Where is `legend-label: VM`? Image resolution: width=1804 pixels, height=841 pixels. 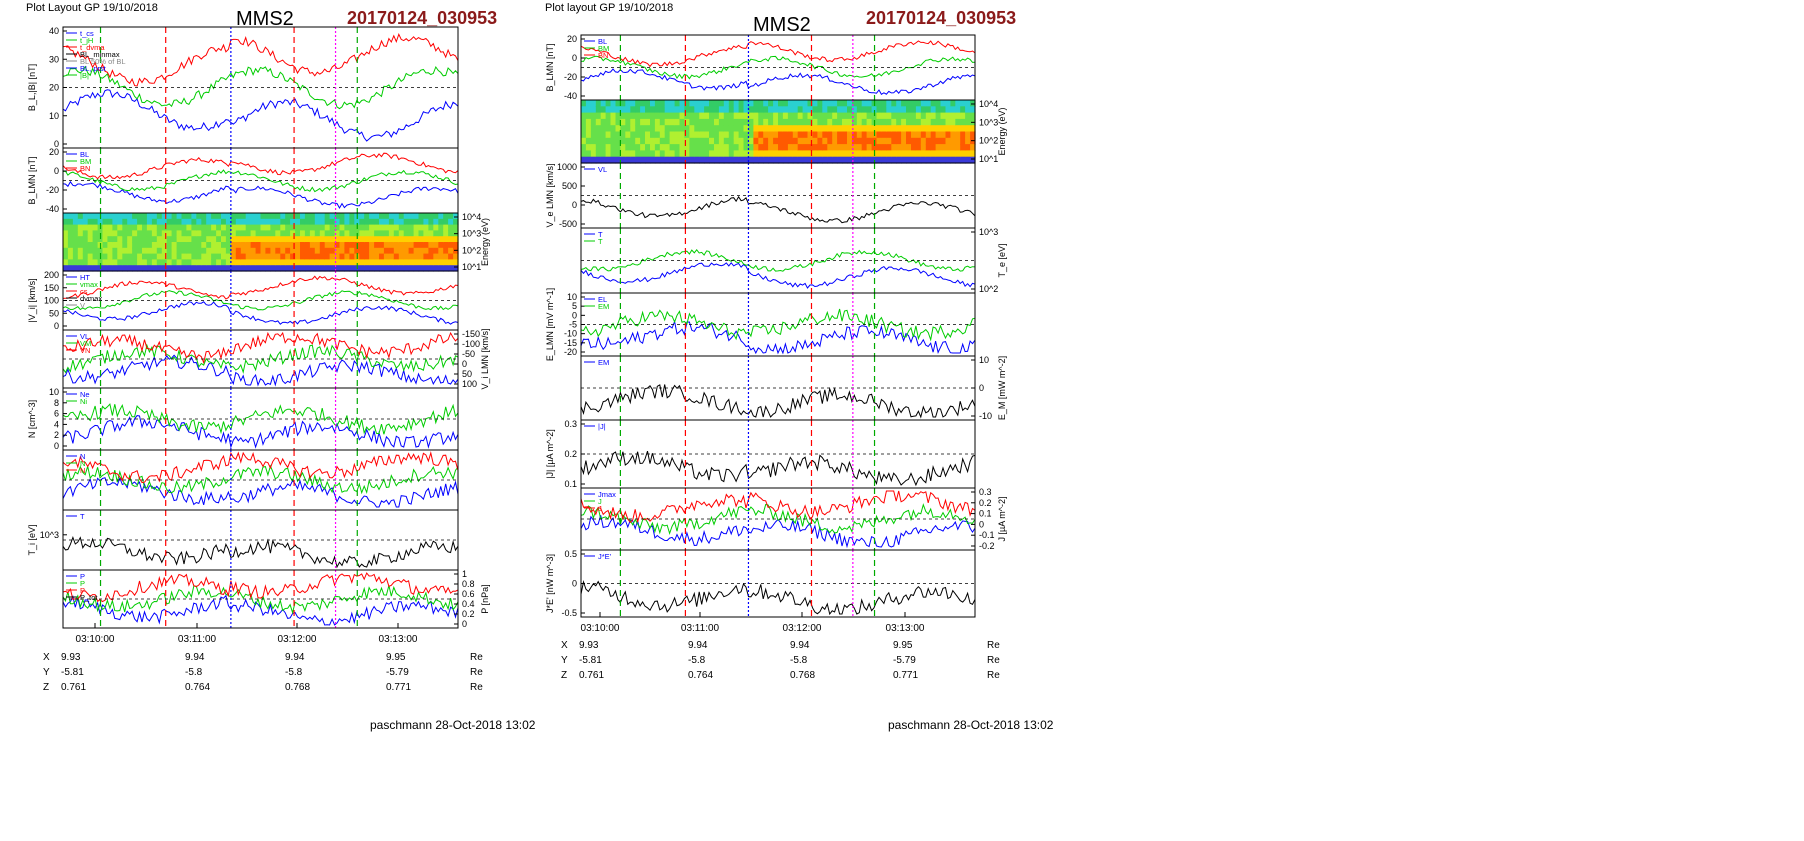 legend-label: VM is located at coordinates (85, 343).